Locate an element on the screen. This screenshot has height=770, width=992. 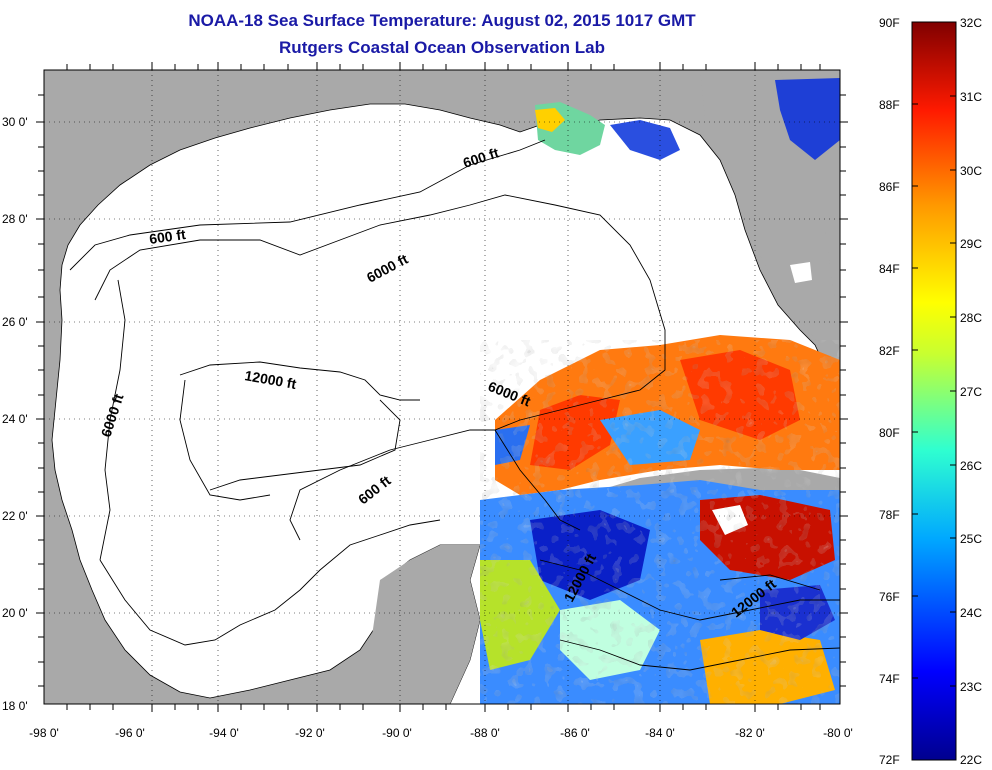
lat-label: 24 0' is located at coordinates (15, 419).